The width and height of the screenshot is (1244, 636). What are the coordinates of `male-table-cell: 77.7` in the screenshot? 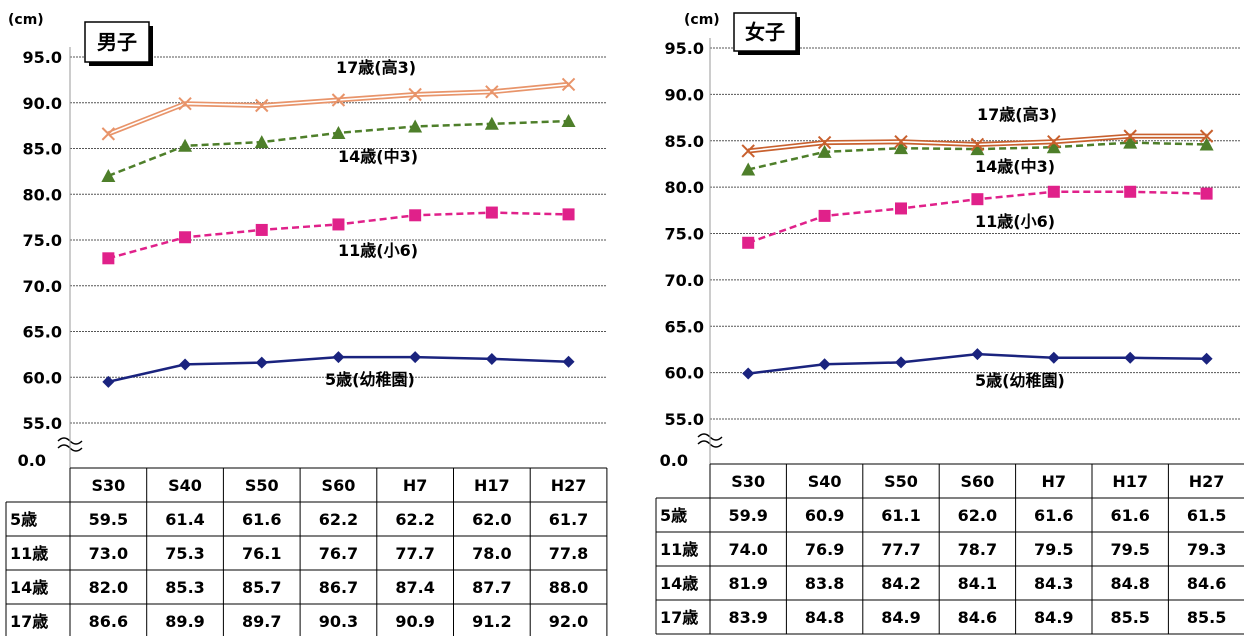 It's located at (414, 553).